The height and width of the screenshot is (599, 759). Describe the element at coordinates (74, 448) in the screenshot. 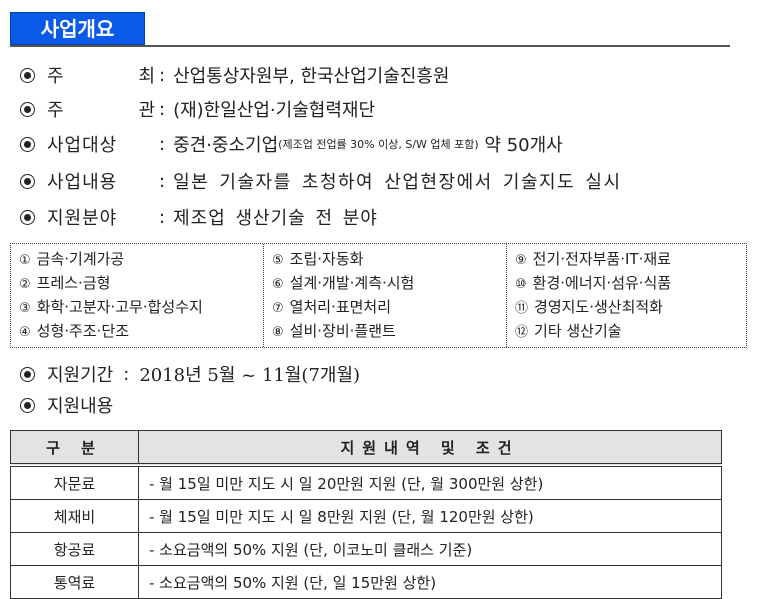

I see `header-category: 구 분` at that location.